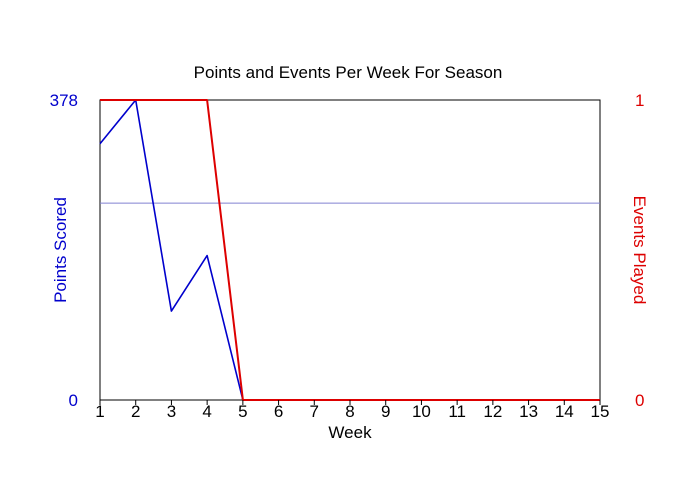 This screenshot has width=700, height=500. I want to click on x-tick-label: 10, so click(421, 411).